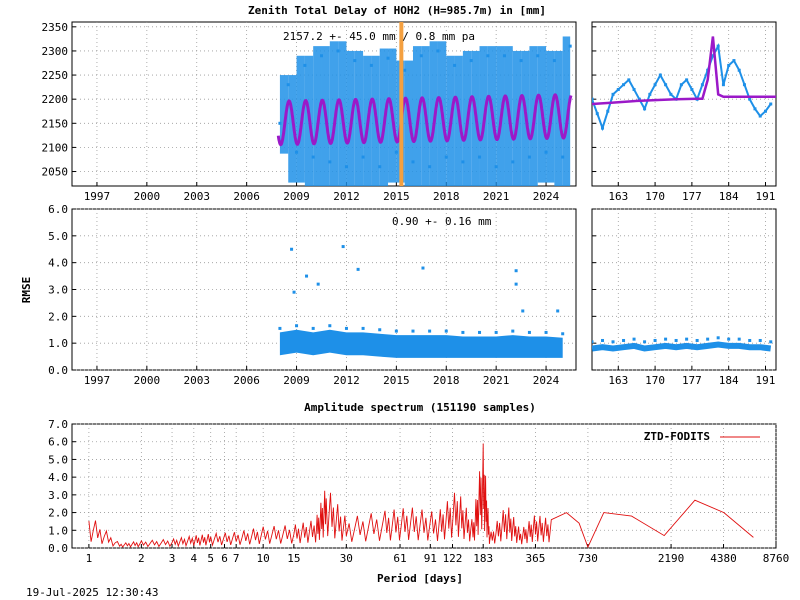 This screenshot has width=800, height=600. What do you see at coordinates (496, 196) in the screenshot?
I see `ztd-main-xtick-label: 2021` at bounding box center [496, 196].